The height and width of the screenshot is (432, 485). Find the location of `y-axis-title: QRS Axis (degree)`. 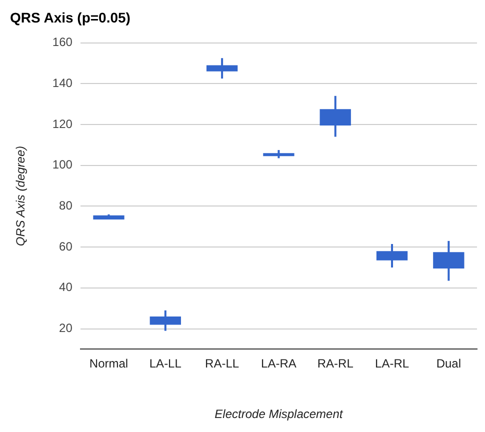

y-axis-title: QRS Axis (degree) is located at coordinates (21, 196).